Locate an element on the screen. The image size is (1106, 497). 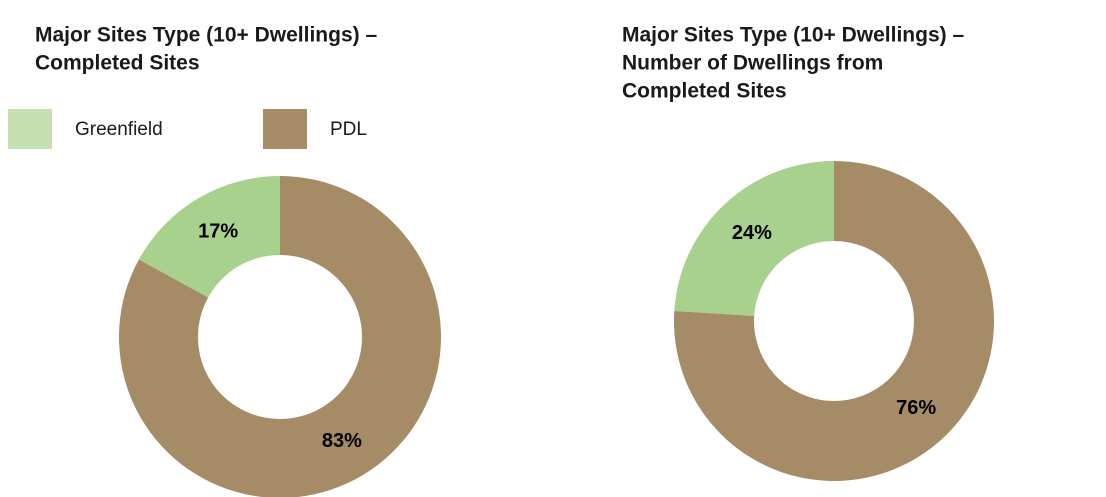
chart-title: Number of Dwellings from is located at coordinates (752, 63).